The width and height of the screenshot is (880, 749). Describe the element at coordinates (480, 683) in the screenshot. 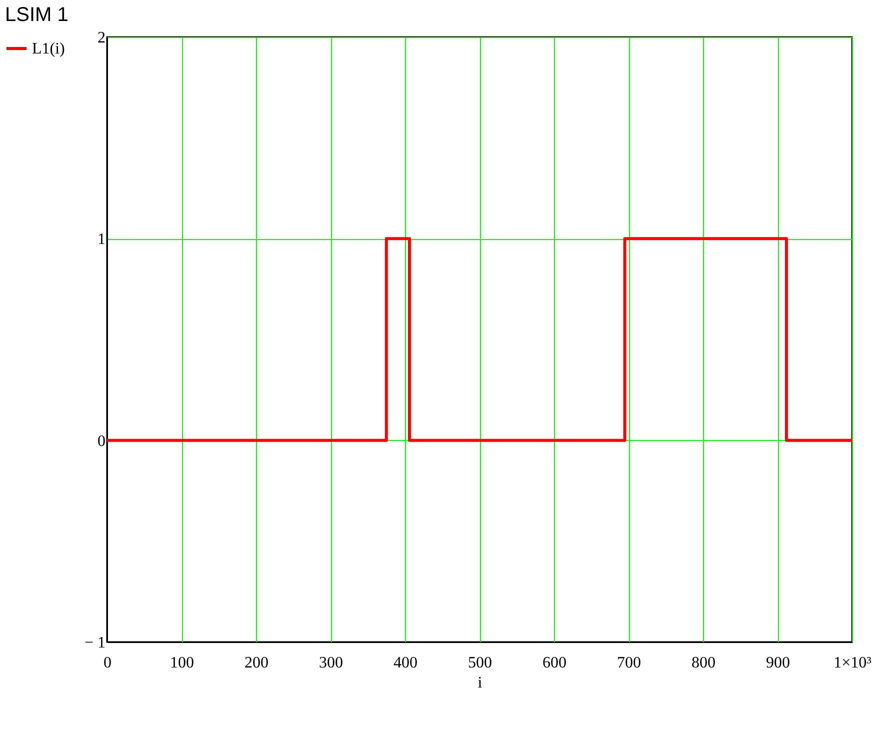

I see `x-axis-title: i` at that location.